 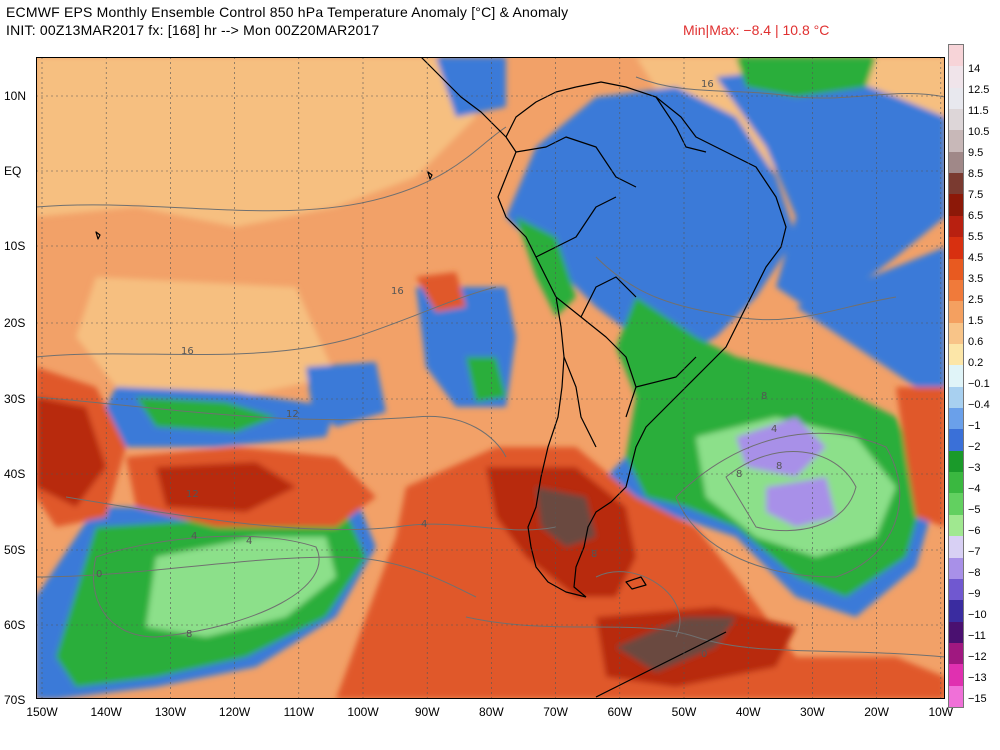 What do you see at coordinates (974, 573) in the screenshot?
I see `colorbar-label: −8` at bounding box center [974, 573].